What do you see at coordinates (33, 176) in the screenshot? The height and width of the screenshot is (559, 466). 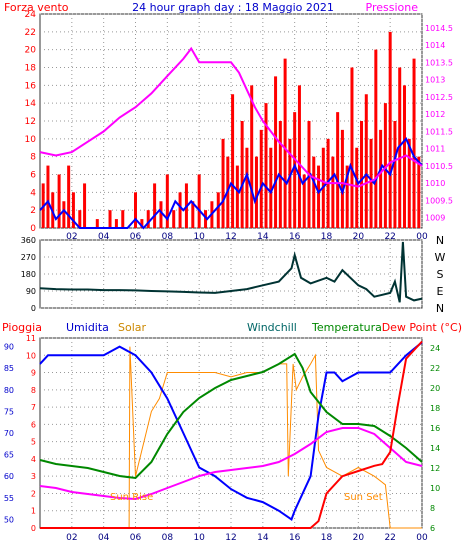 I see `wind-tick-label: 6` at bounding box center [33, 176].